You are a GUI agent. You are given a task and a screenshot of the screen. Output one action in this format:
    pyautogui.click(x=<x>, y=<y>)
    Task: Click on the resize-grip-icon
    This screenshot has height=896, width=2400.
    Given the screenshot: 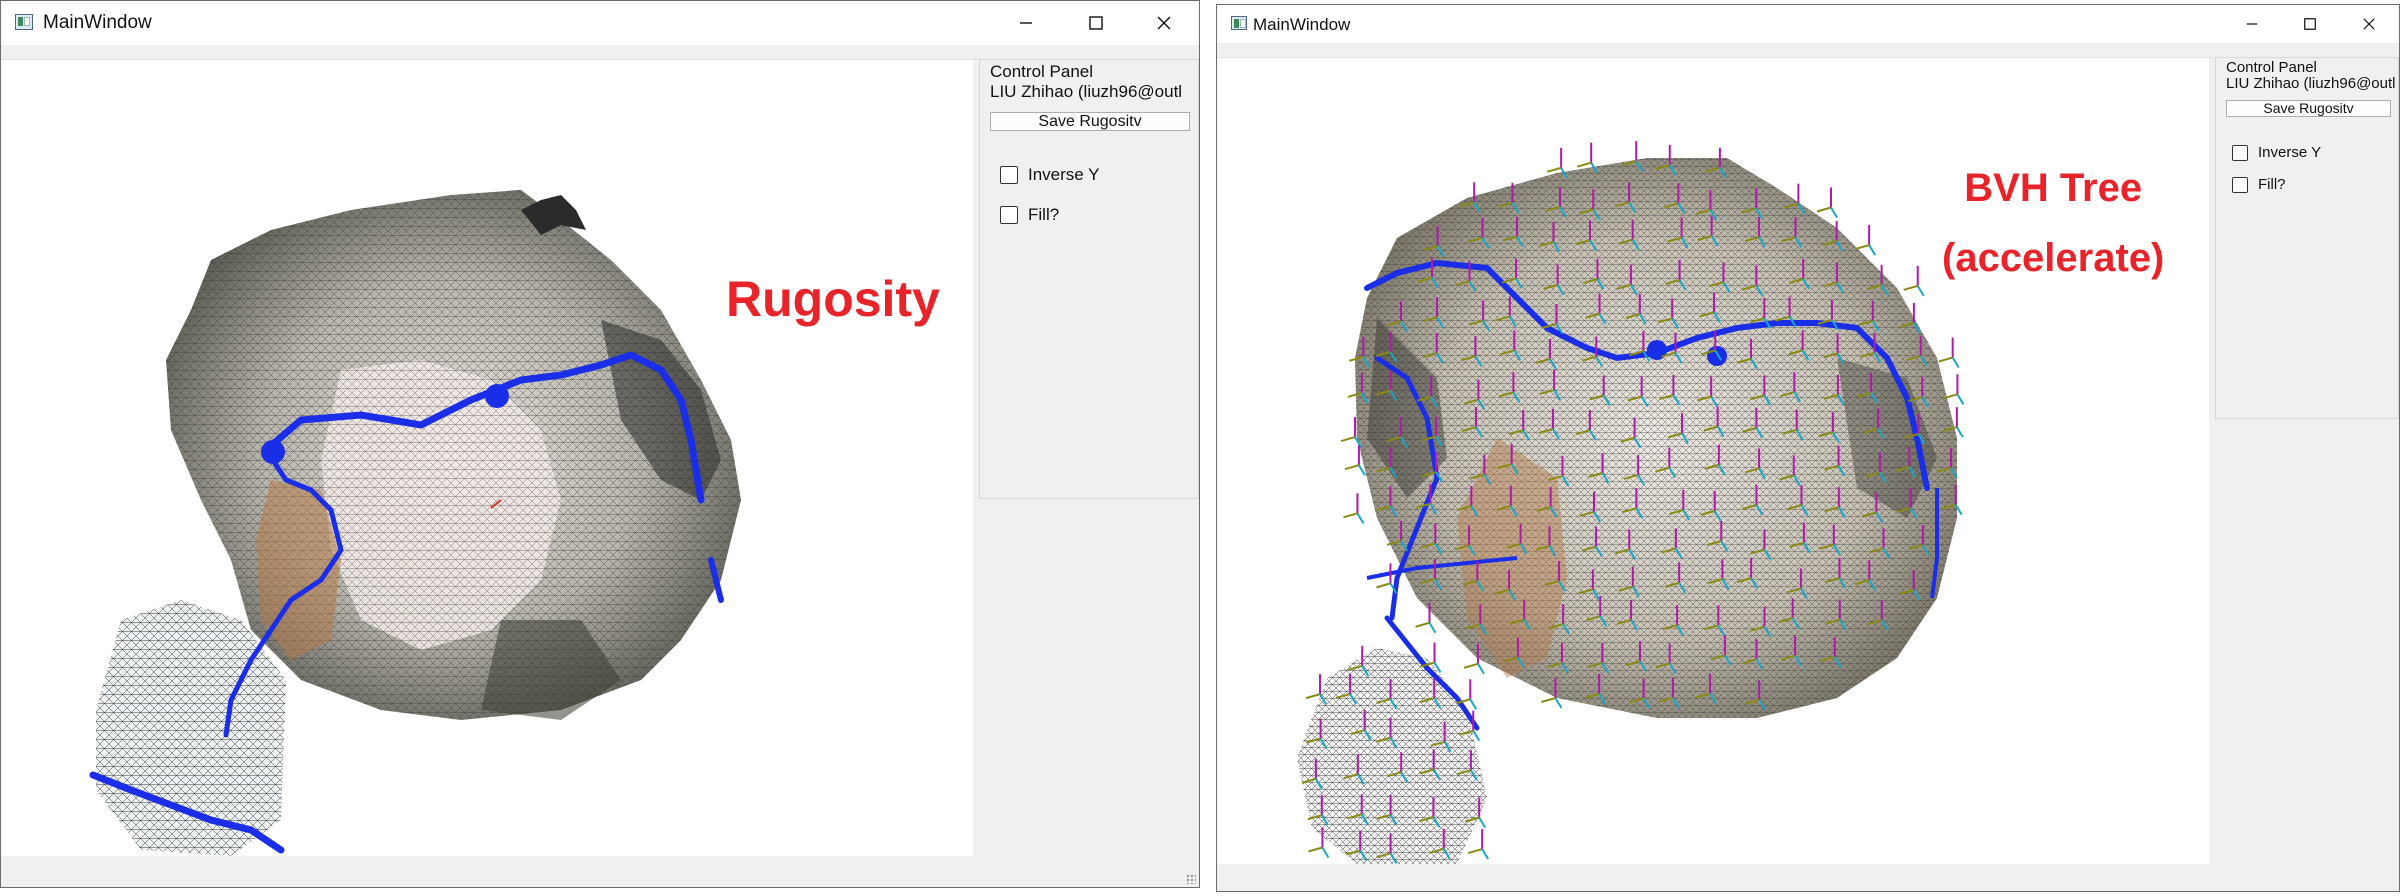 What is the action you would take?
    pyautogui.click(x=1191, y=879)
    